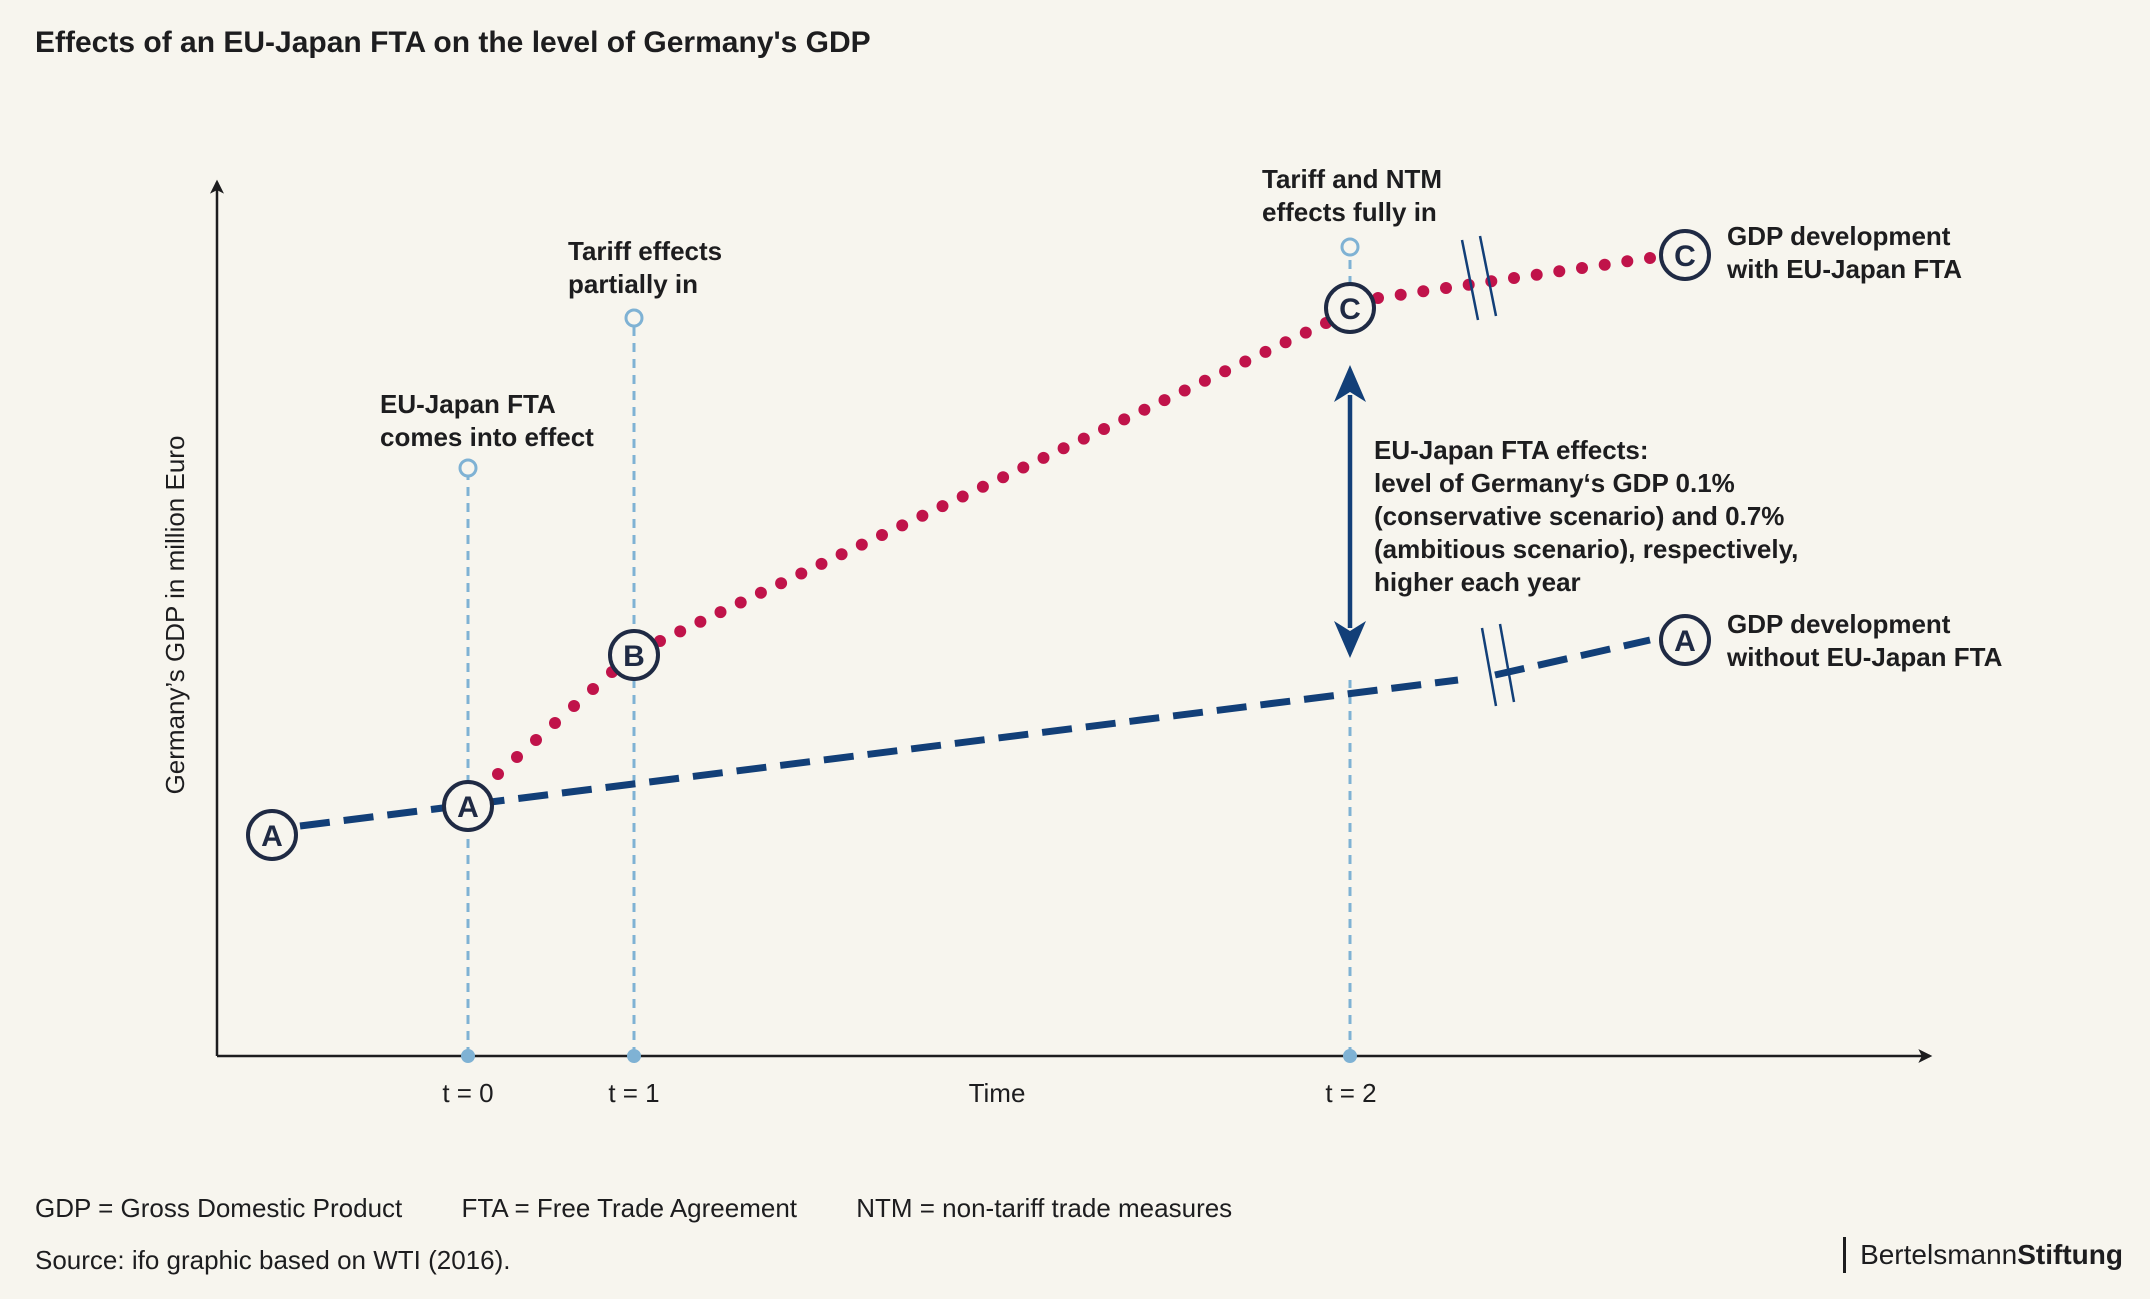 The height and width of the screenshot is (1299, 2150). I want to click on tick-label-t1: t = 1, so click(633, 1093).